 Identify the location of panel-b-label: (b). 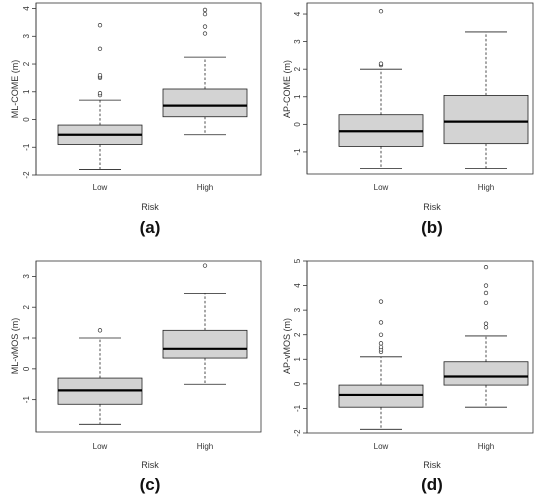
(432, 227).